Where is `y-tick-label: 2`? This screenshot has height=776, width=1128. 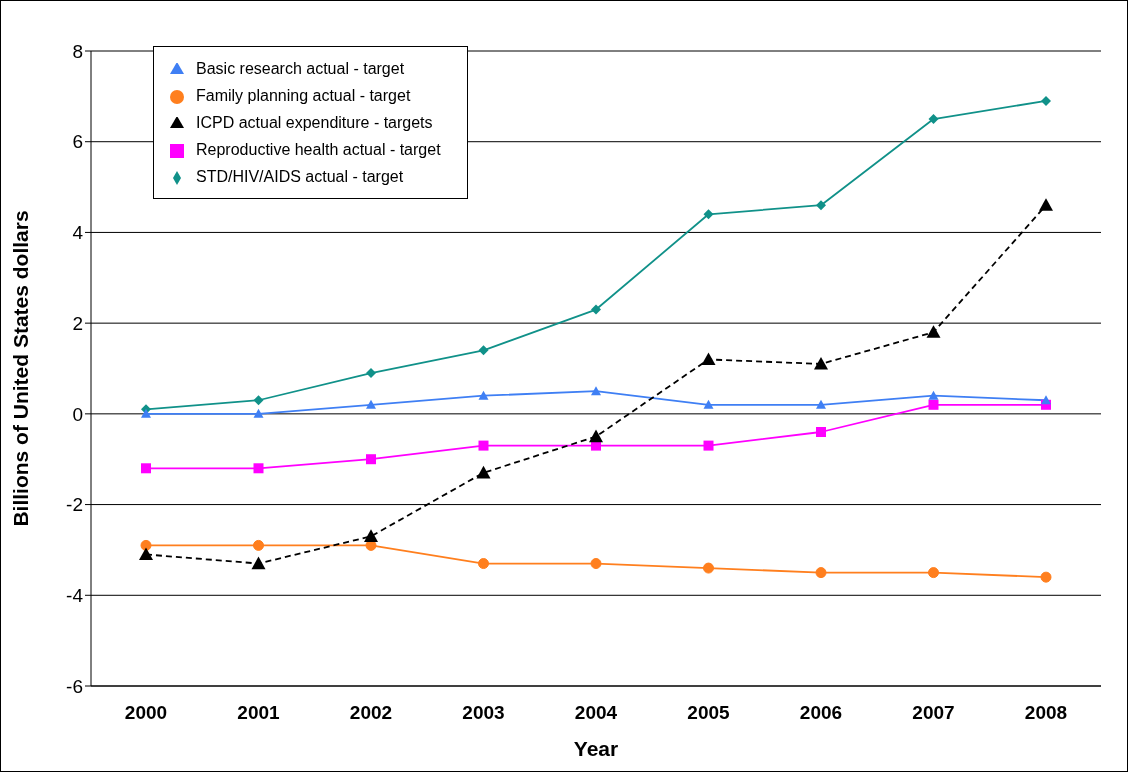 y-tick-label: 2 is located at coordinates (77, 323).